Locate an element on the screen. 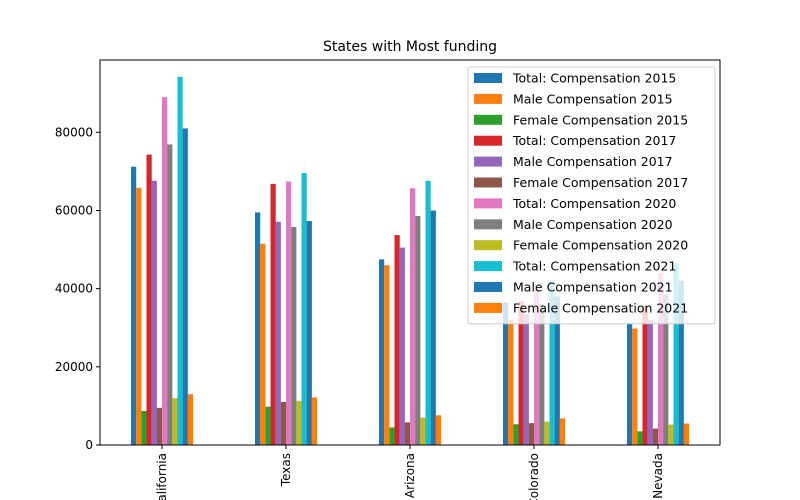  y-tick-label: 0 is located at coordinates (89, 445).